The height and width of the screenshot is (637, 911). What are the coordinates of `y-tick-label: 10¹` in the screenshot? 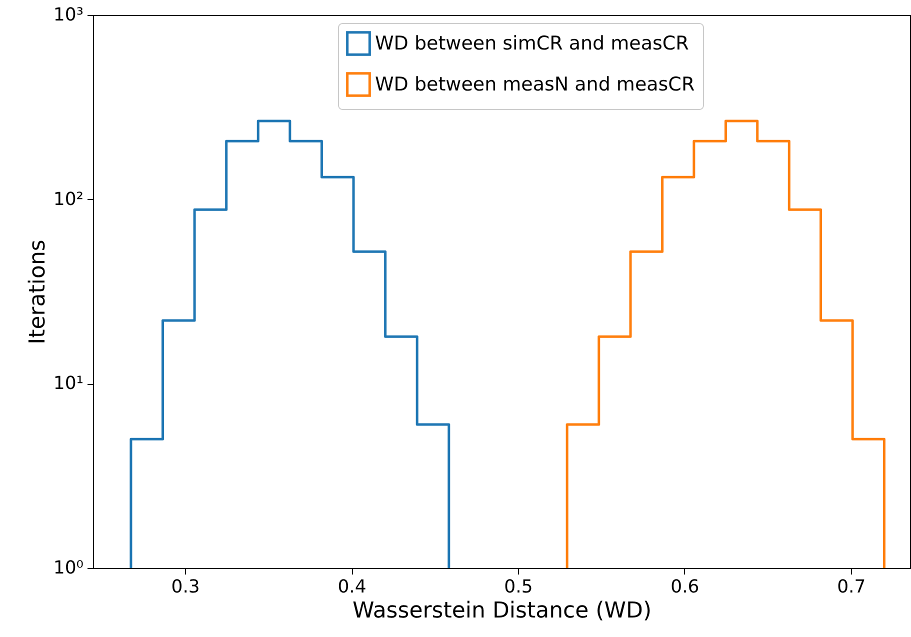 It's located at (68, 383).